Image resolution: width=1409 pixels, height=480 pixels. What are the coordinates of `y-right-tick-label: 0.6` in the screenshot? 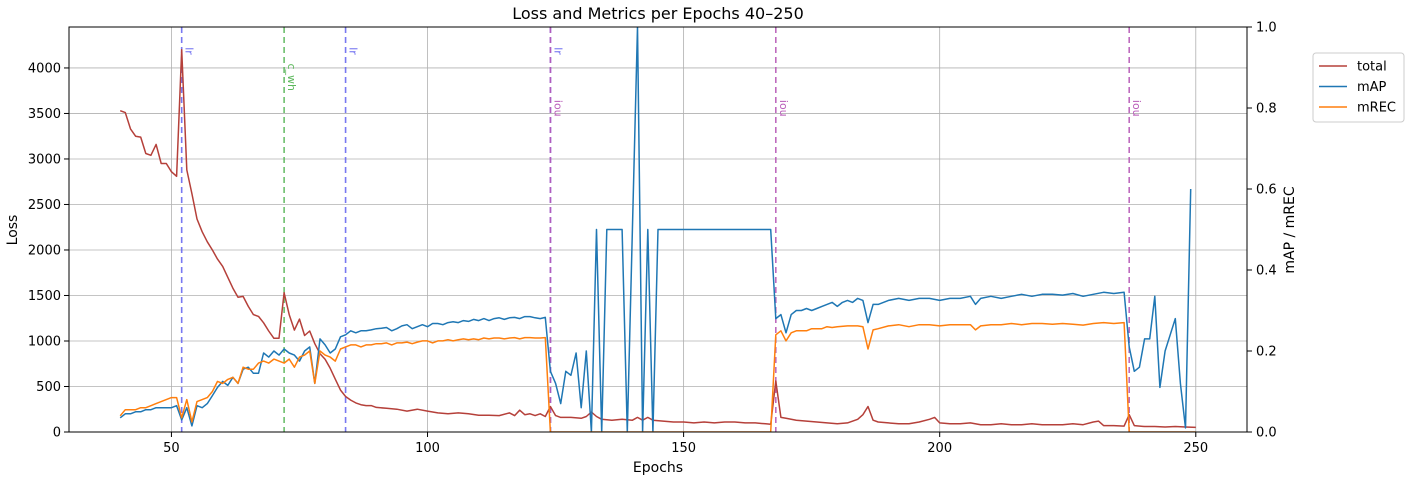 It's located at (1266, 190).